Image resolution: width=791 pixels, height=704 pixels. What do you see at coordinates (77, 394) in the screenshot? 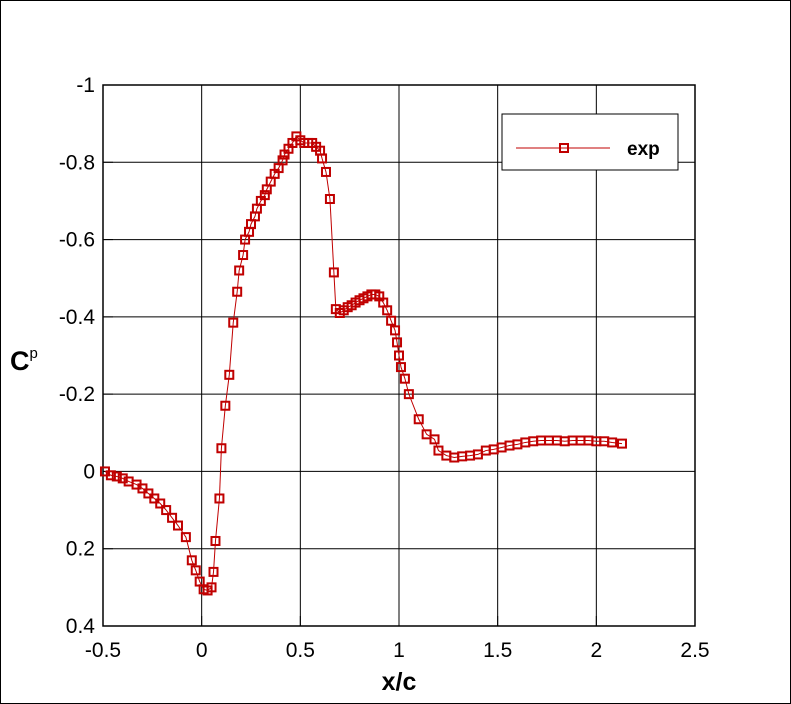
I see `y-tick-label: -0.2` at bounding box center [77, 394].